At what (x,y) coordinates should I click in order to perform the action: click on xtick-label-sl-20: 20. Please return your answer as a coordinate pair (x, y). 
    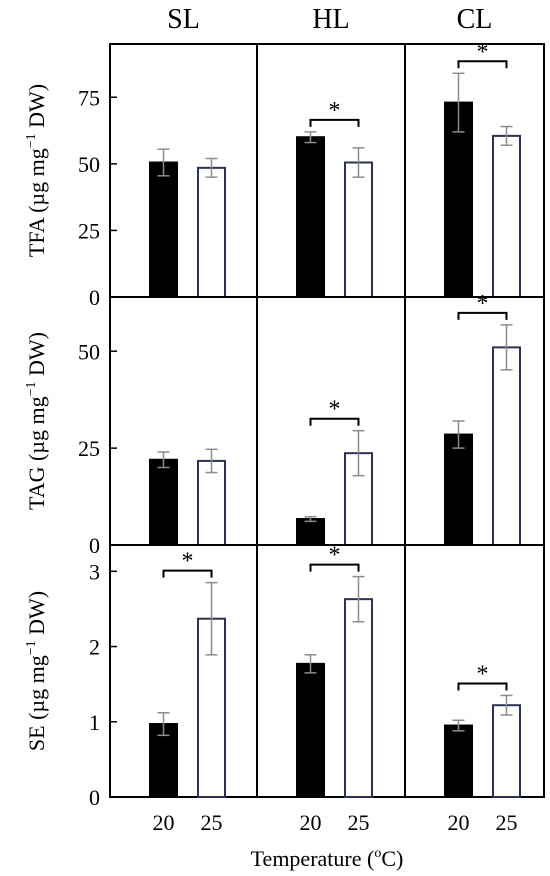
    Looking at the image, I should click on (164, 822).